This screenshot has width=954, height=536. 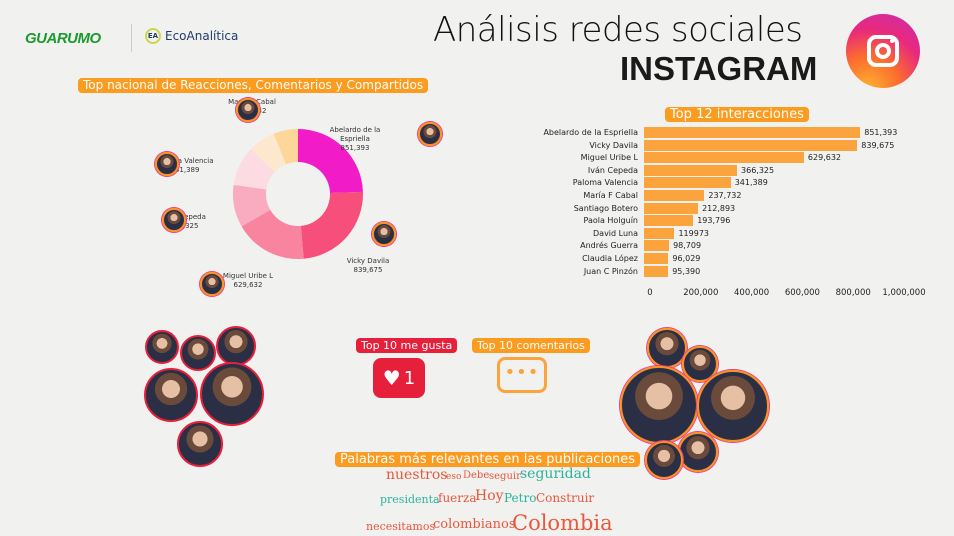 What do you see at coordinates (701, 293) in the screenshot?
I see `x-tick-label: 200,000` at bounding box center [701, 293].